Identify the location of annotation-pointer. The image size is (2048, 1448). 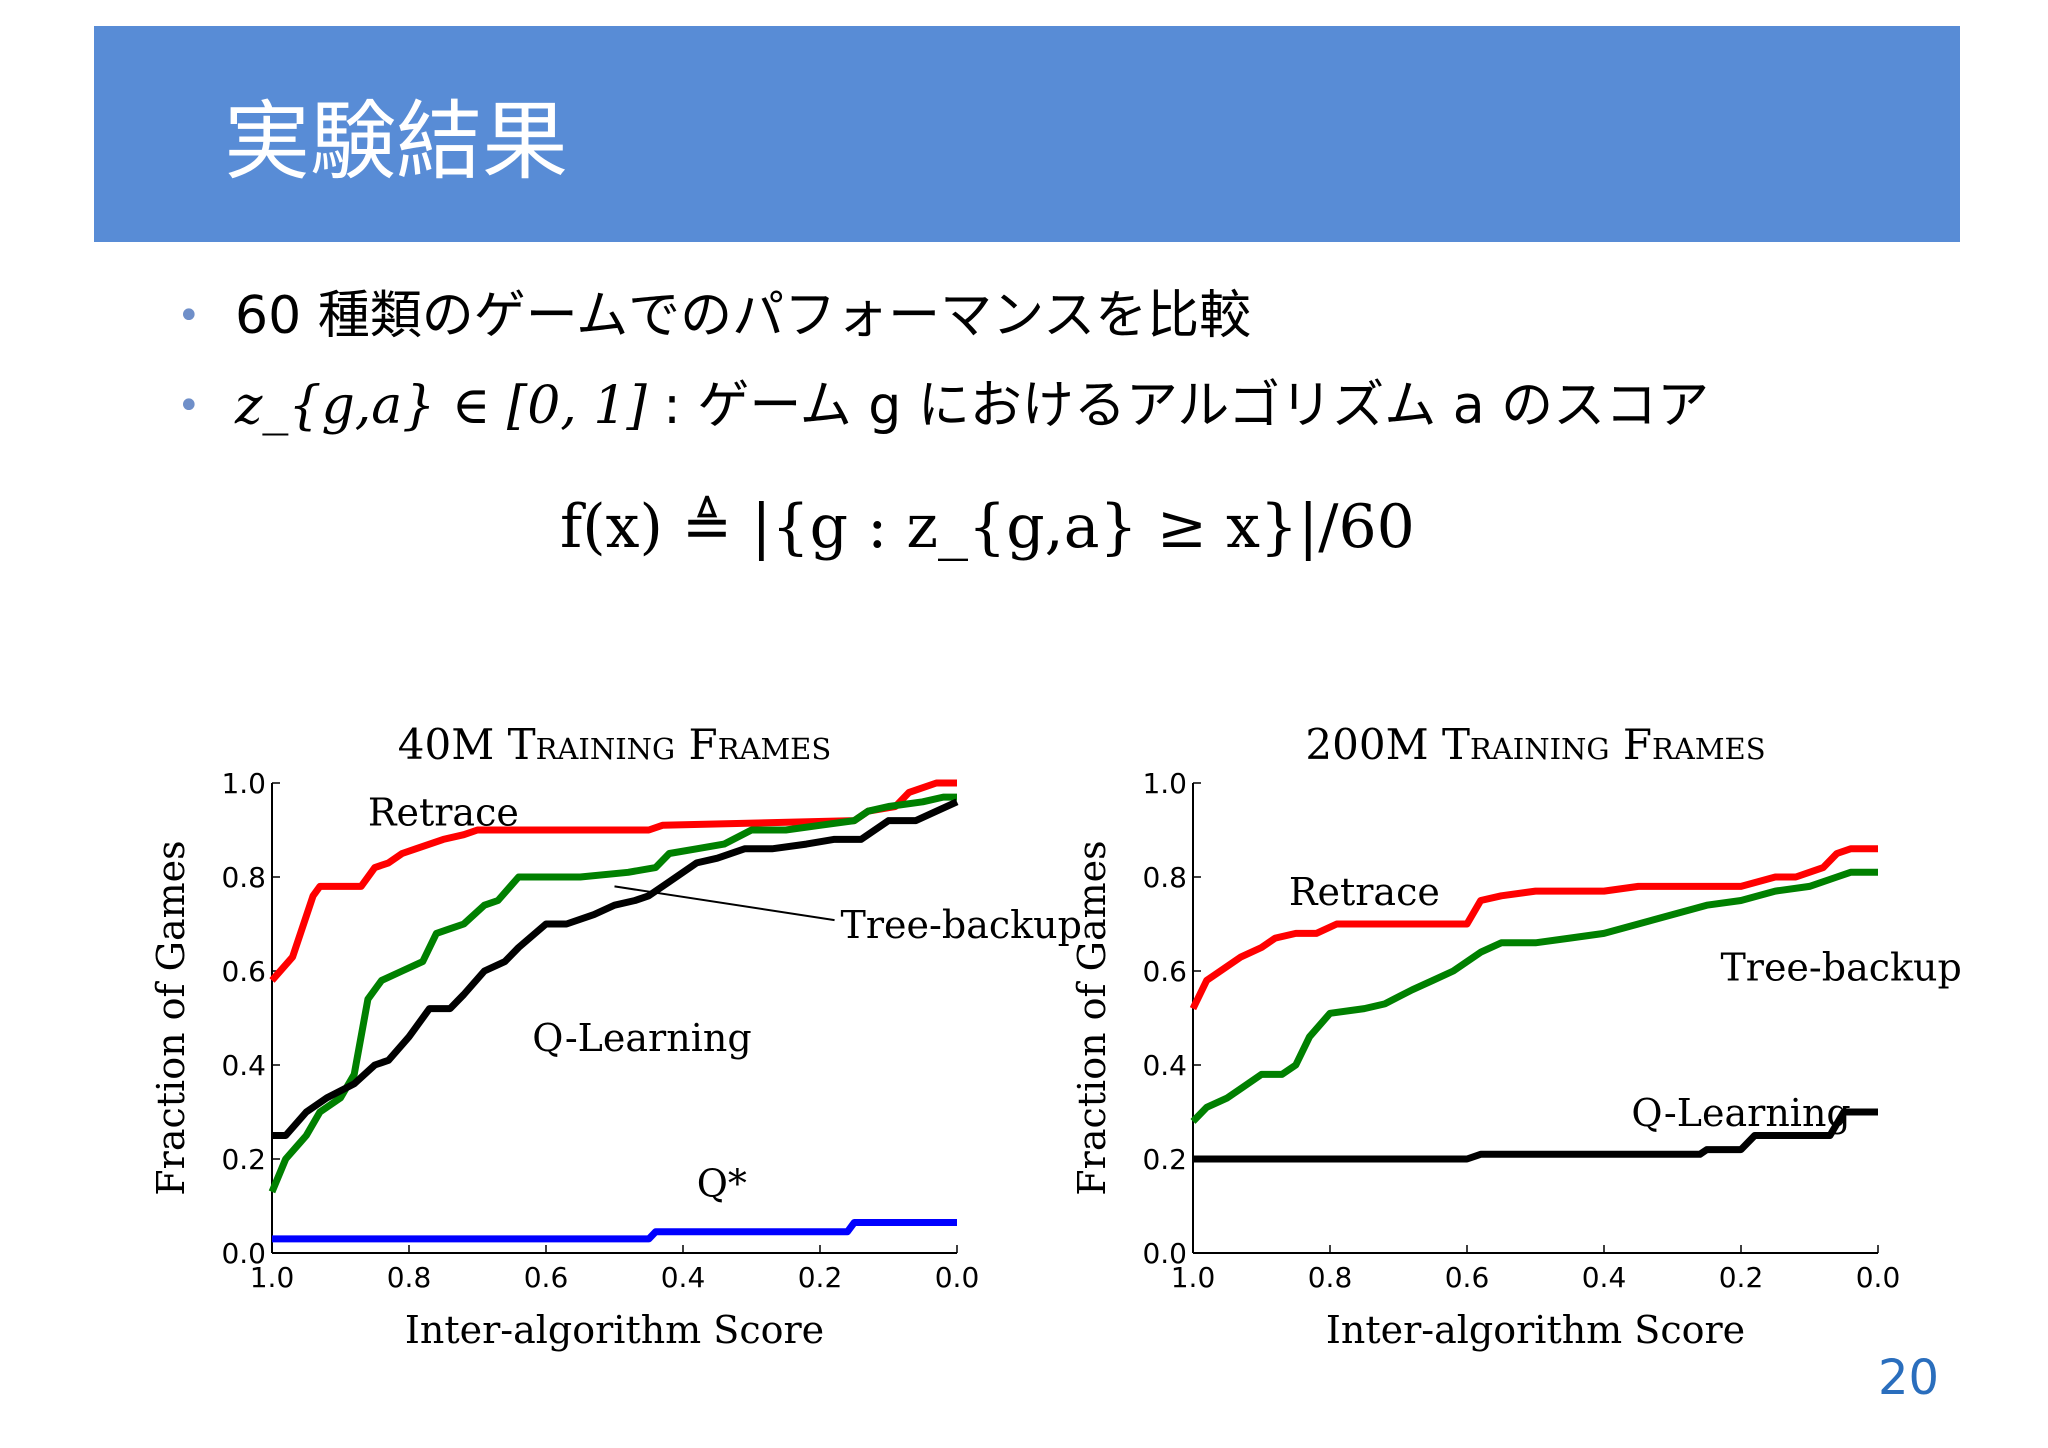
(724, 903).